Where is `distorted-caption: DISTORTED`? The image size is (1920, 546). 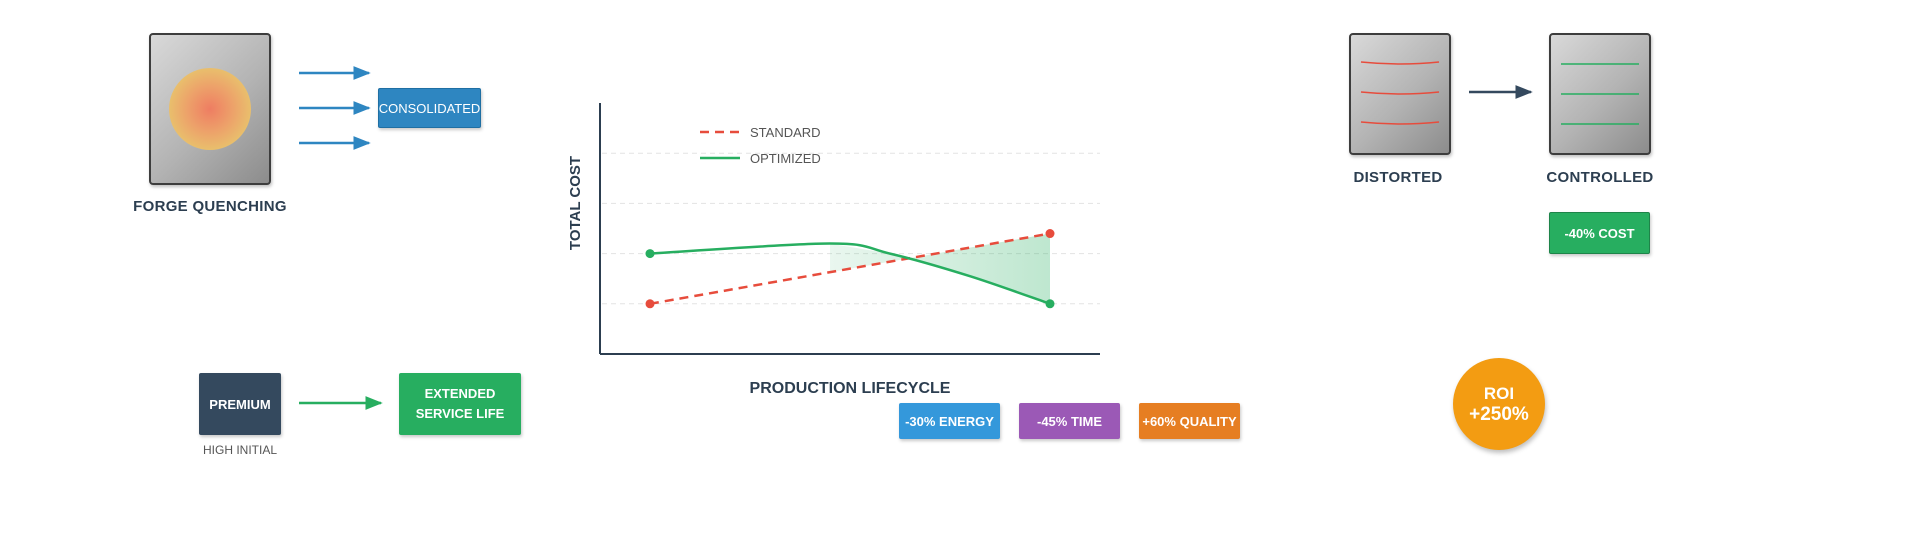 distorted-caption: DISTORTED is located at coordinates (1398, 177).